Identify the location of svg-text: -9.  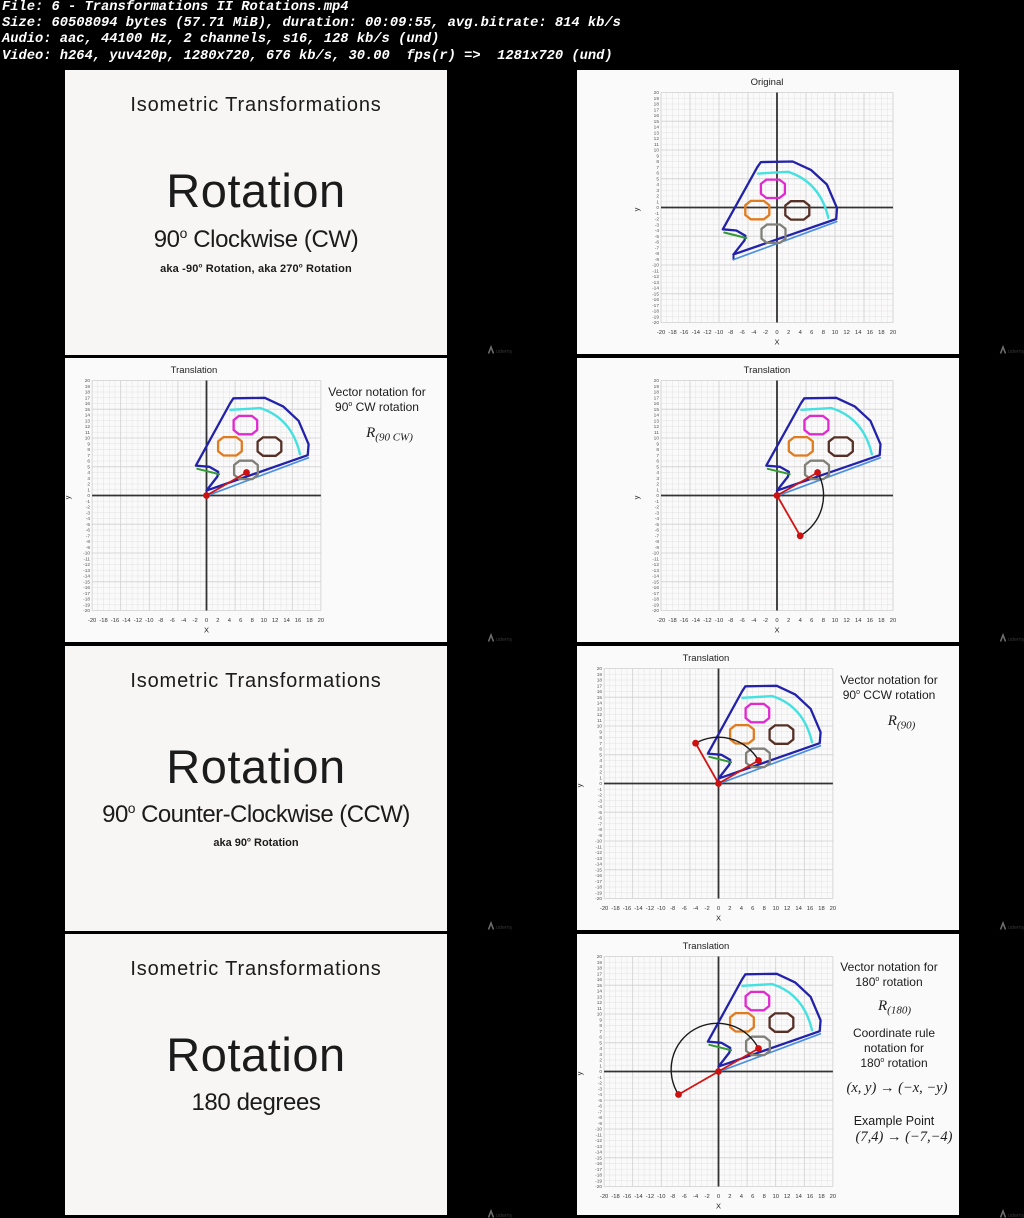
(600, 836).